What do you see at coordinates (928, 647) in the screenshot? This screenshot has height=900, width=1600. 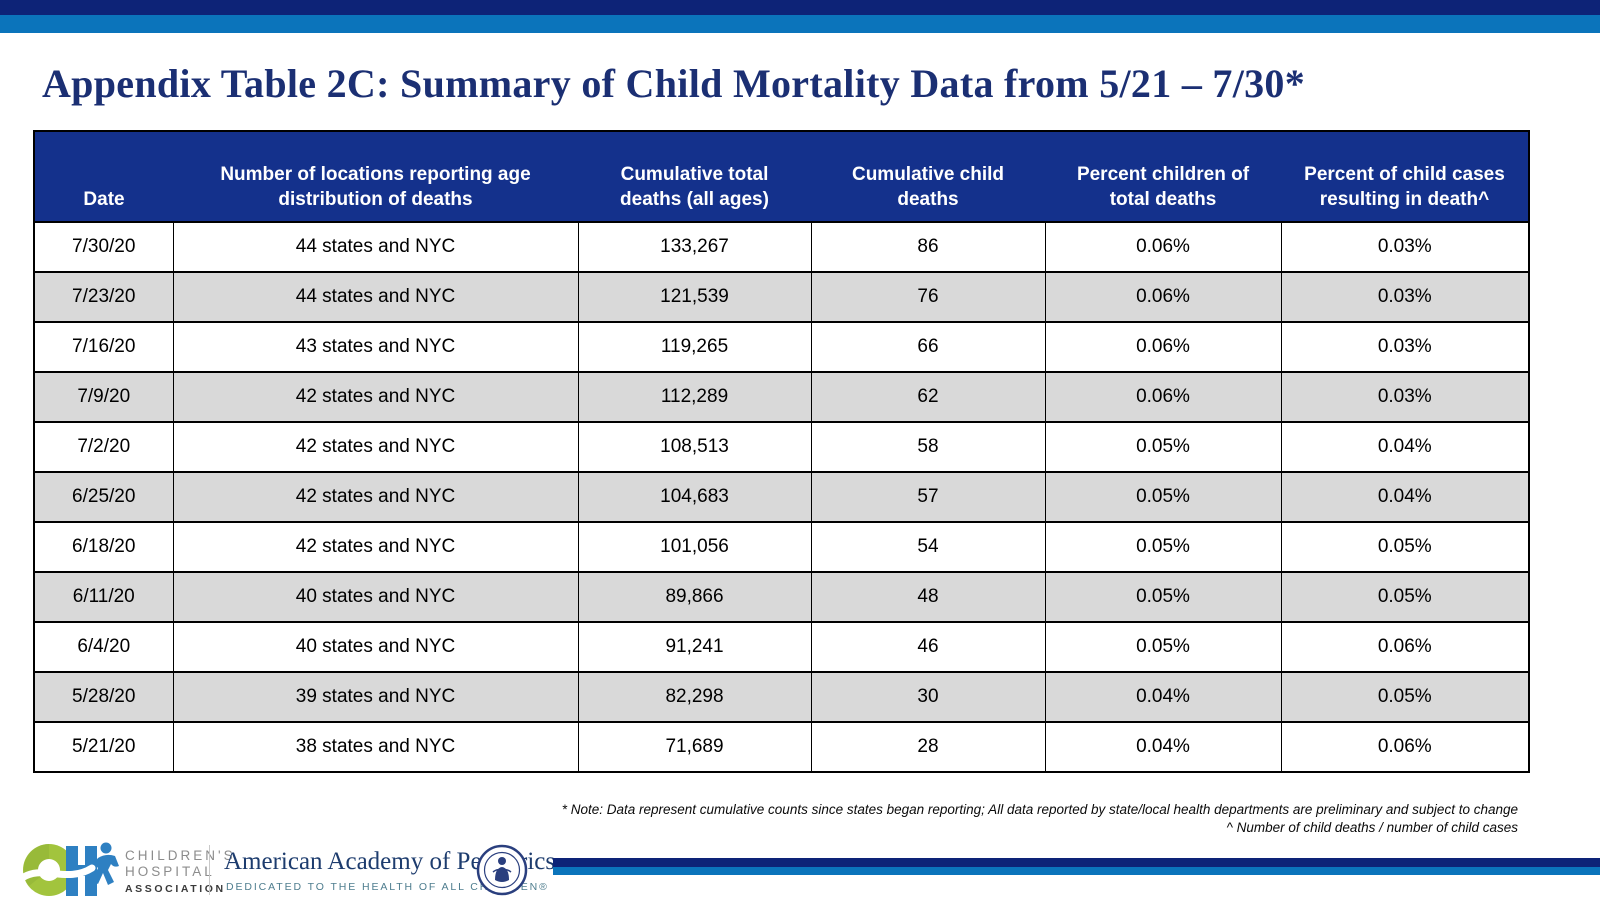 I see `table-cell: 46` at bounding box center [928, 647].